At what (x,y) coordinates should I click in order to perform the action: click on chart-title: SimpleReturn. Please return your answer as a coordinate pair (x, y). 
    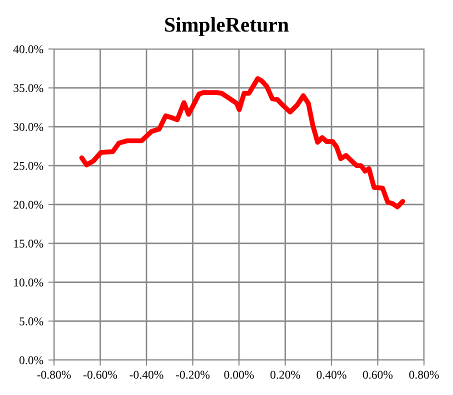
    Looking at the image, I should click on (227, 26).